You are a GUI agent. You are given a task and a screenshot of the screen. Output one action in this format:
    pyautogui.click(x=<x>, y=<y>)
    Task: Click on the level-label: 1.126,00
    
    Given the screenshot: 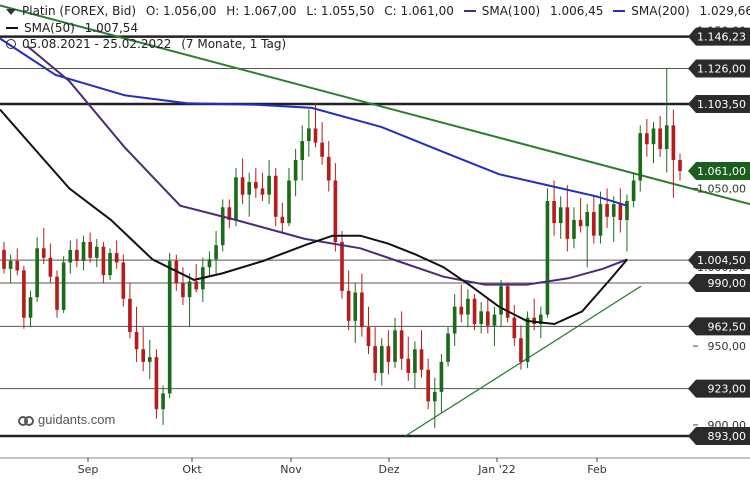 What is the action you would take?
    pyautogui.click(x=721, y=69)
    